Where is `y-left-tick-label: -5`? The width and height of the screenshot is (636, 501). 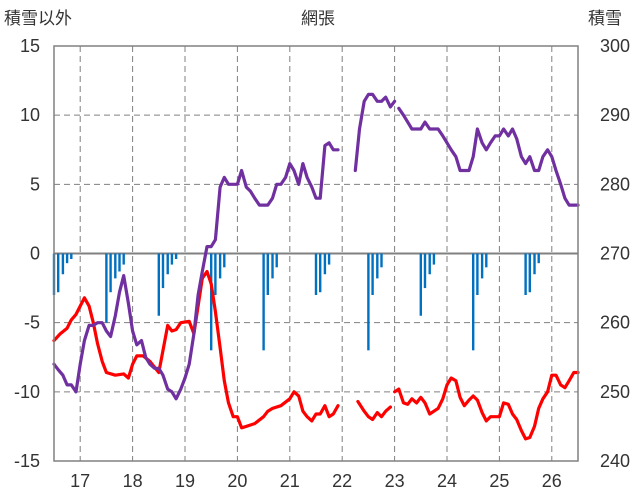
y-left-tick-label: -5 is located at coordinates (32, 323).